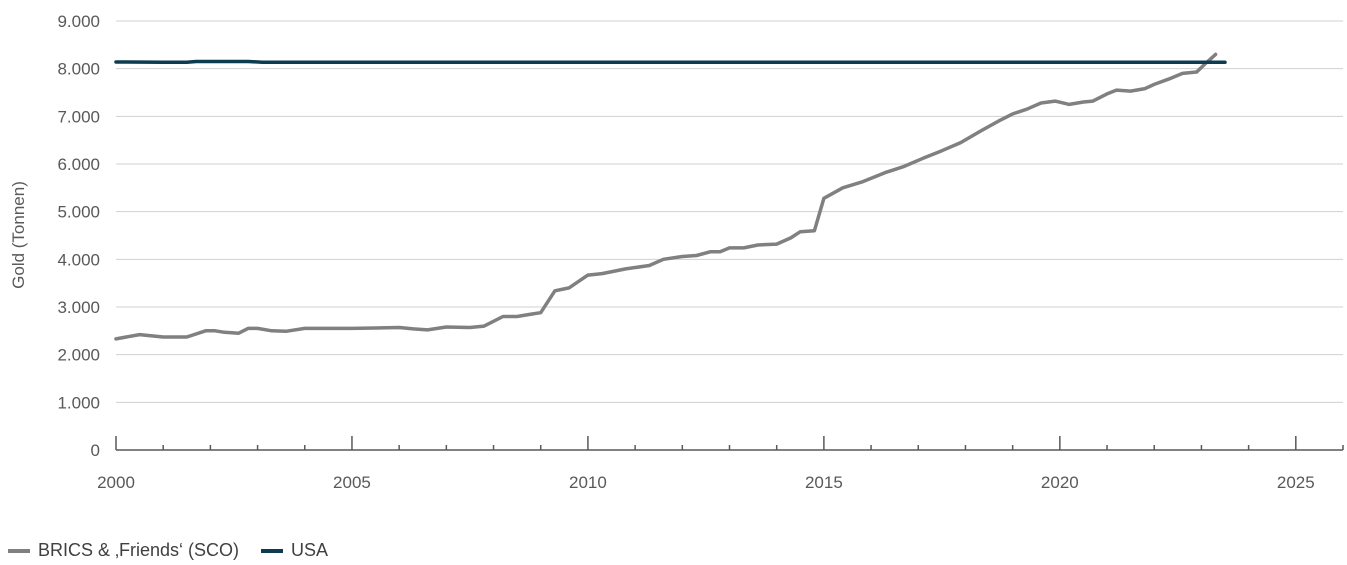 The image size is (1347, 565). What do you see at coordinates (139, 550) in the screenshot?
I see `legend-label-brics: BRICS & ‚Friends‘ (SCO)` at bounding box center [139, 550].